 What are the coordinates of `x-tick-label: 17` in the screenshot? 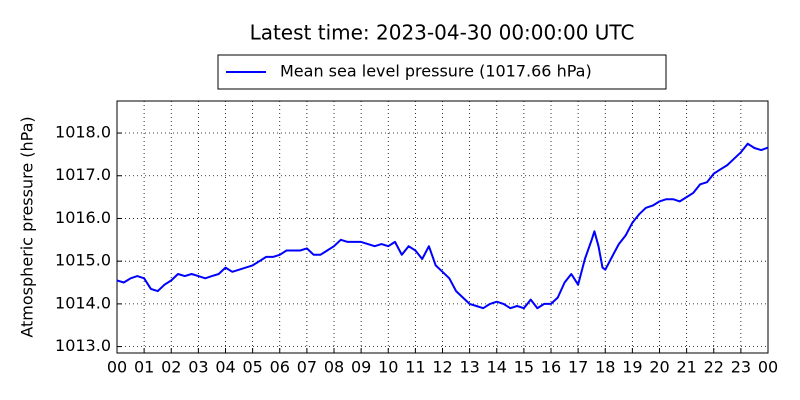 It's located at (578, 367).